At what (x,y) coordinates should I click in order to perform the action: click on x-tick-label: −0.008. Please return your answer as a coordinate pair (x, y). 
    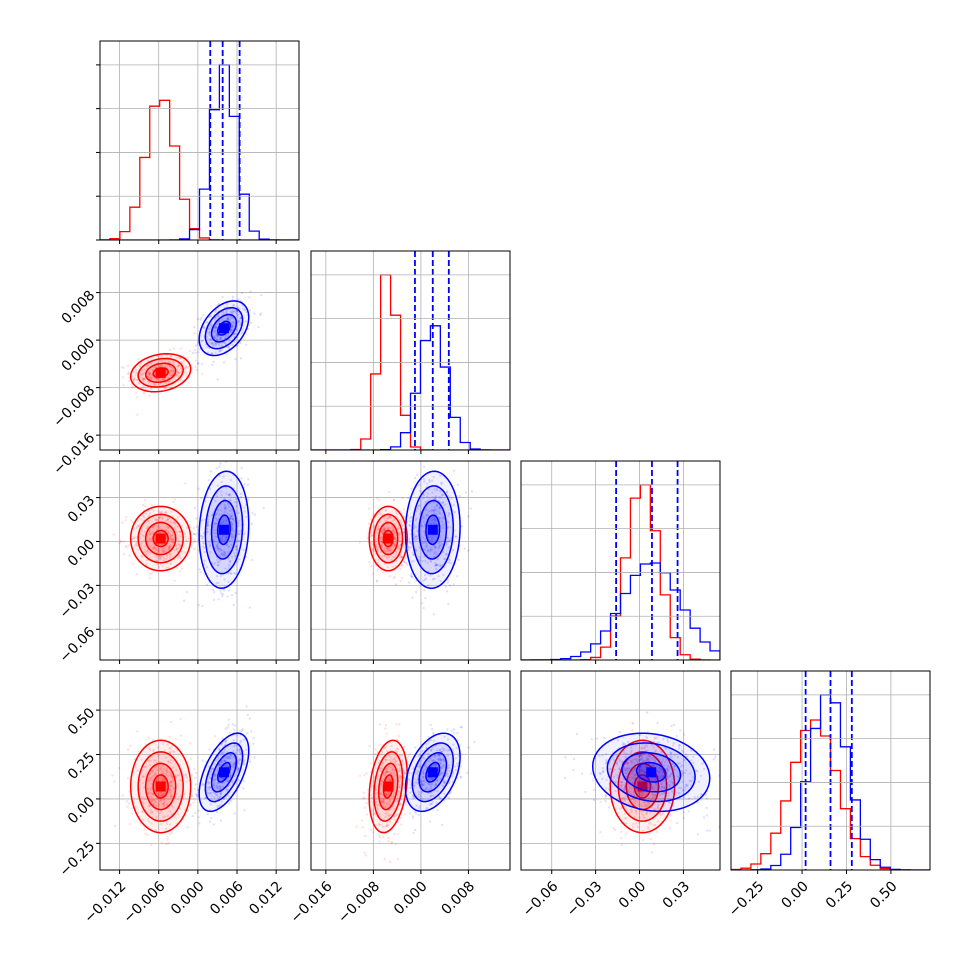
    Looking at the image, I should click on (359, 902).